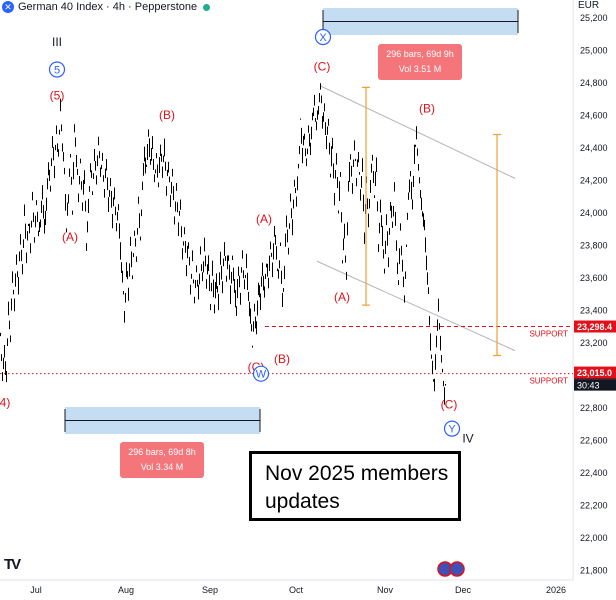 Image resolution: width=616 pixels, height=600 pixels. What do you see at coordinates (594, 343) in the screenshot?
I see `y-tick-label: 23,200` at bounding box center [594, 343].